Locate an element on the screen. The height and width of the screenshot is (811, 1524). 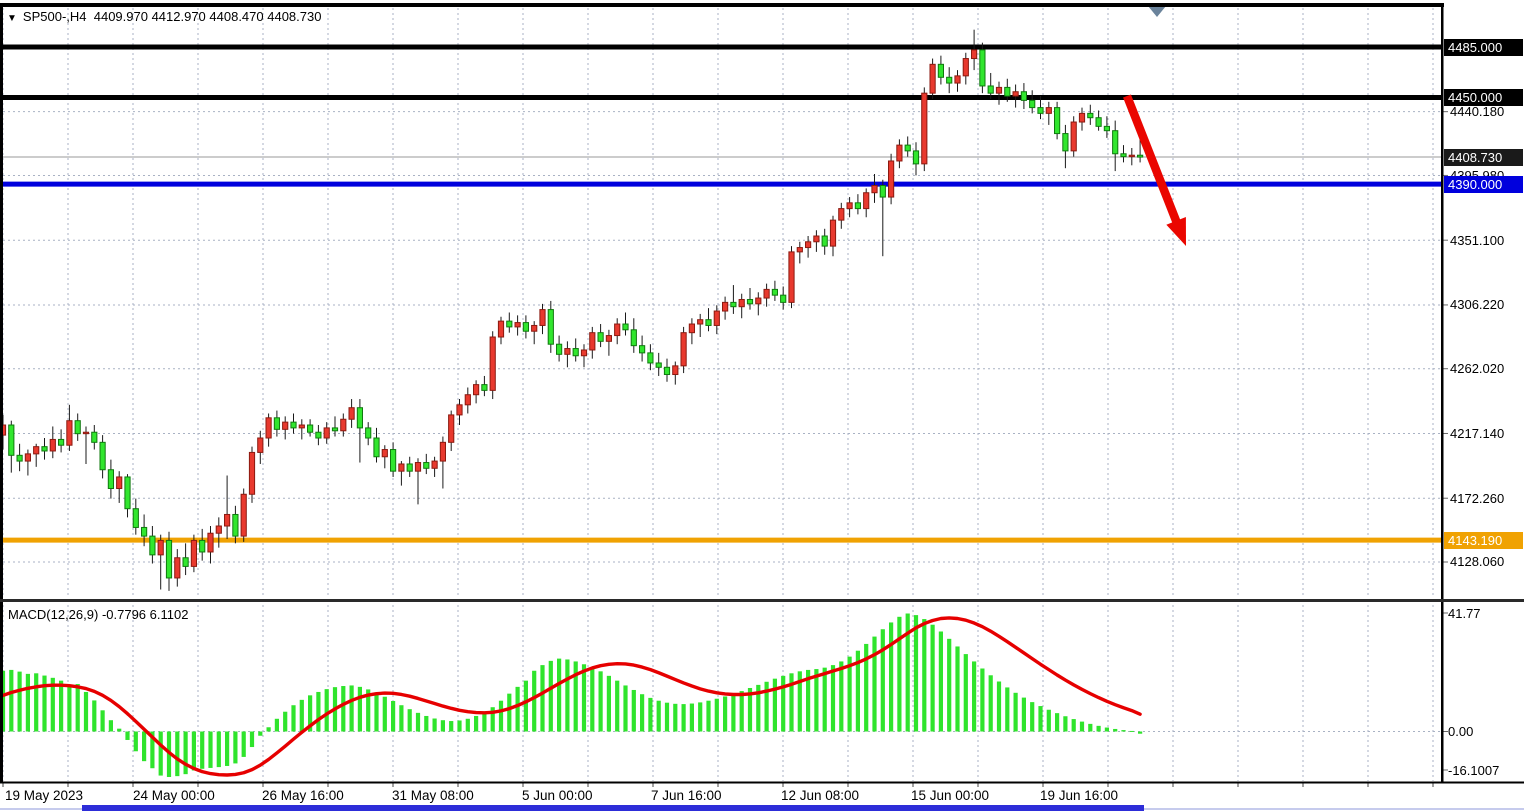
price-tag-4485.000: 4485.000 is located at coordinates (1483, 47).